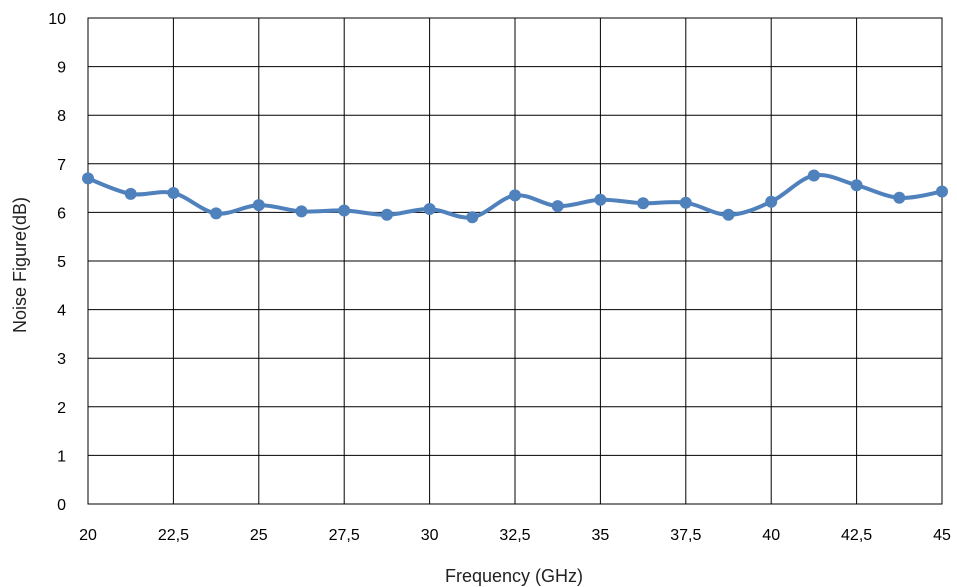  Describe the element at coordinates (61, 408) in the screenshot. I see `y-tick-label: 2` at that location.